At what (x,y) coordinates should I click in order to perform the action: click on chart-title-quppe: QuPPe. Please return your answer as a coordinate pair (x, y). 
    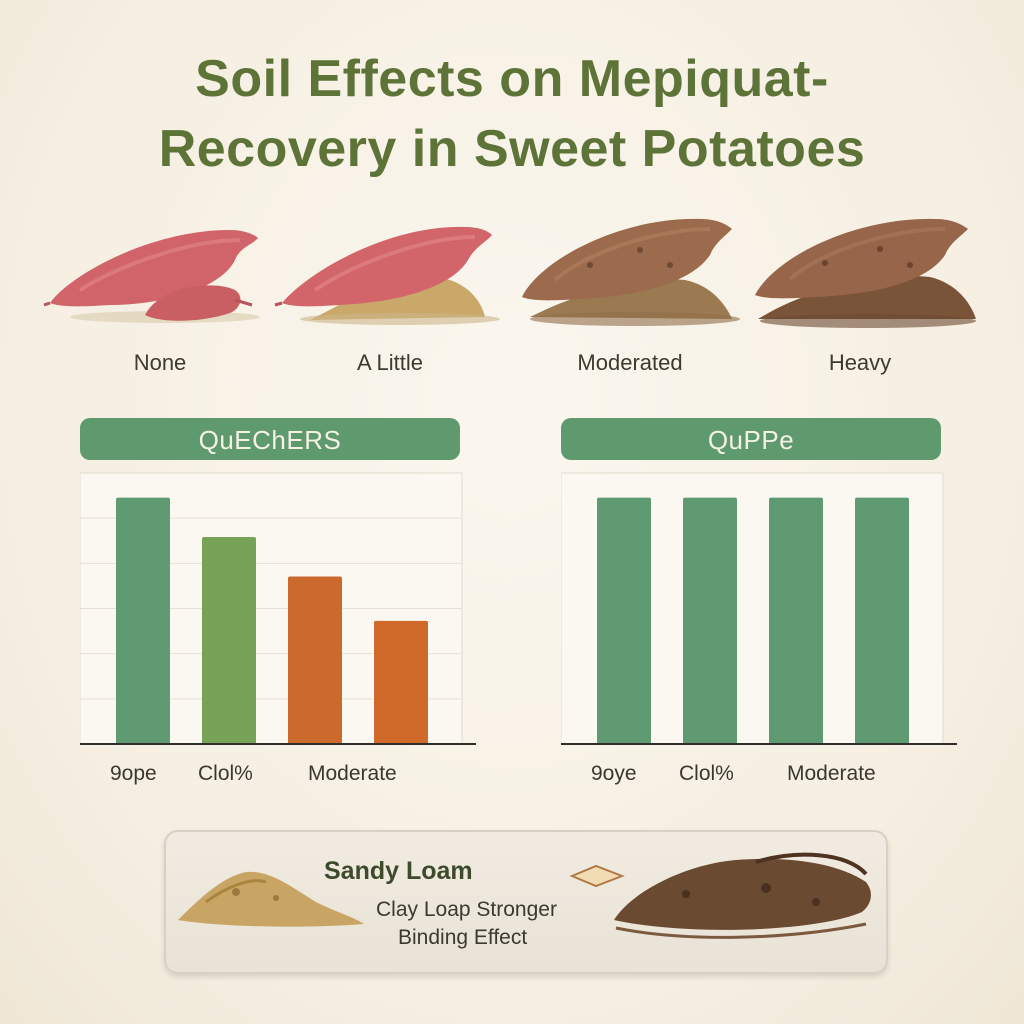
    Looking at the image, I should click on (751, 439).